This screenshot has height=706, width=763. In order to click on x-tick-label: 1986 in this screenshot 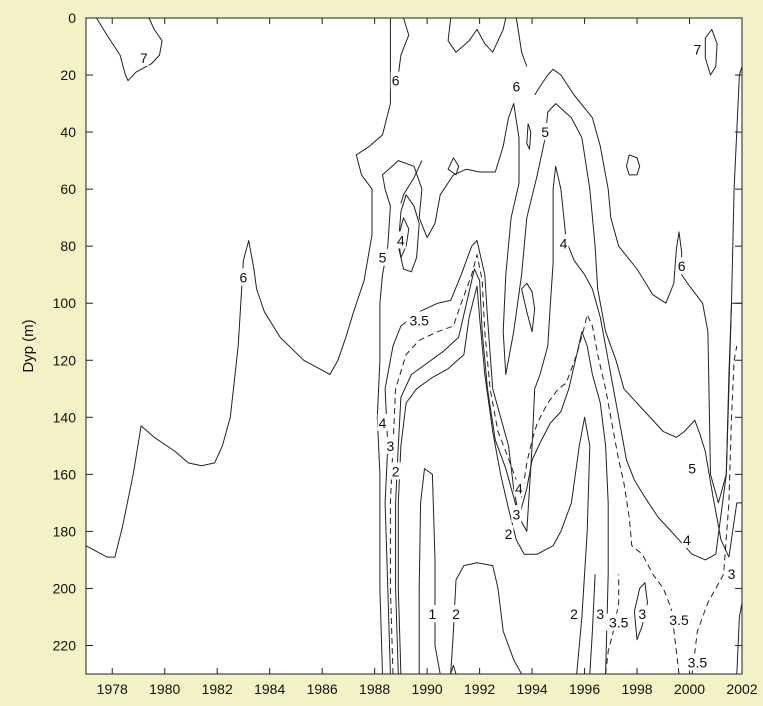, I will do `click(322, 689)`.